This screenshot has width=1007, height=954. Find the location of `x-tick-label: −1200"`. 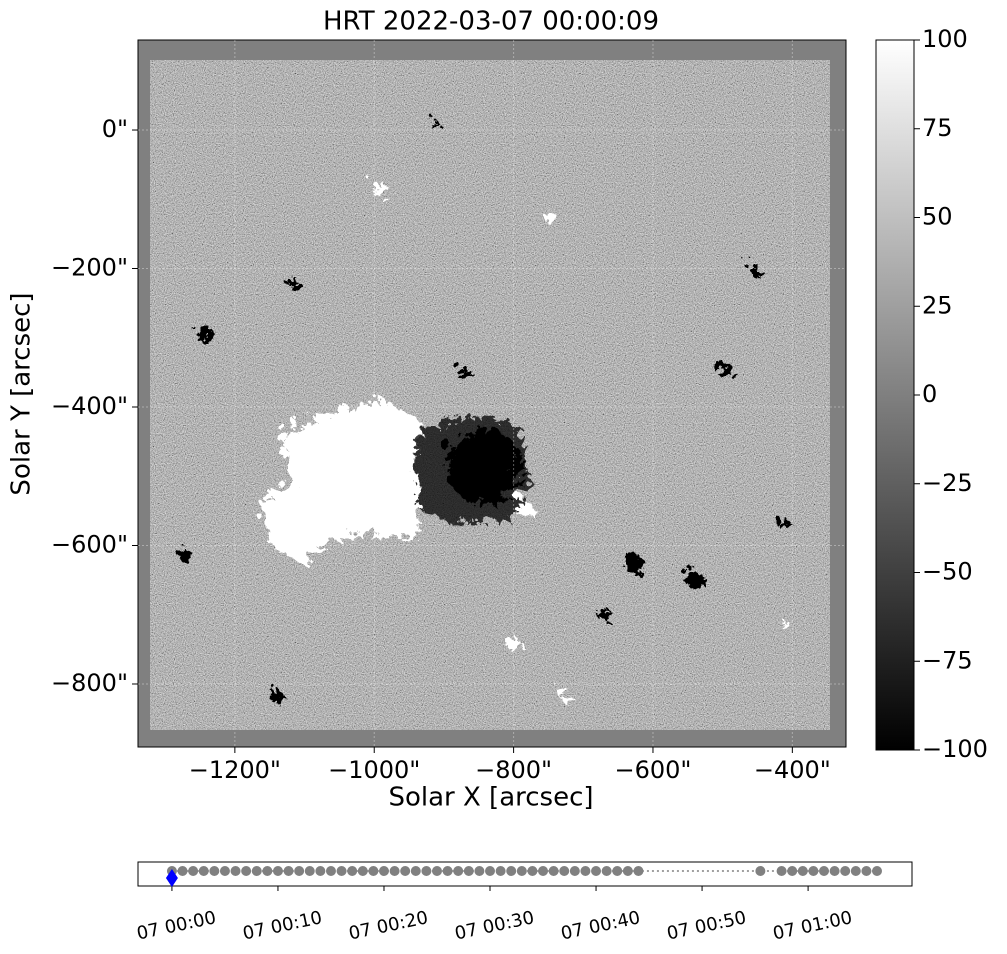

x-tick-label: −1200" is located at coordinates (235, 770).